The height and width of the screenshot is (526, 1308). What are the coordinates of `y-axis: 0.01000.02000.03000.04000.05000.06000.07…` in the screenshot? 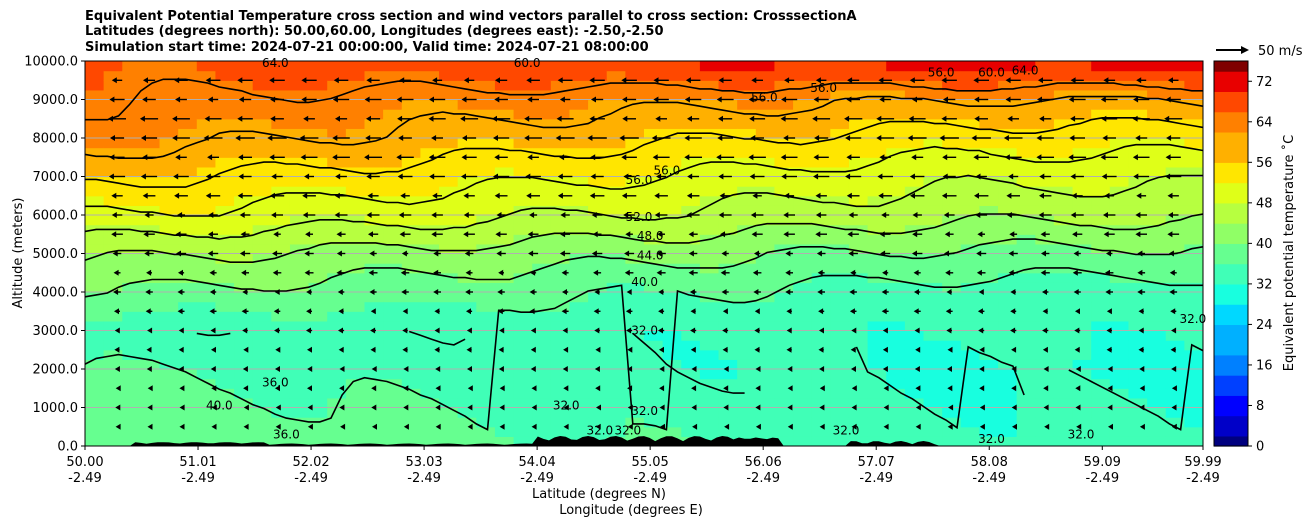 It's located at (54, 255).